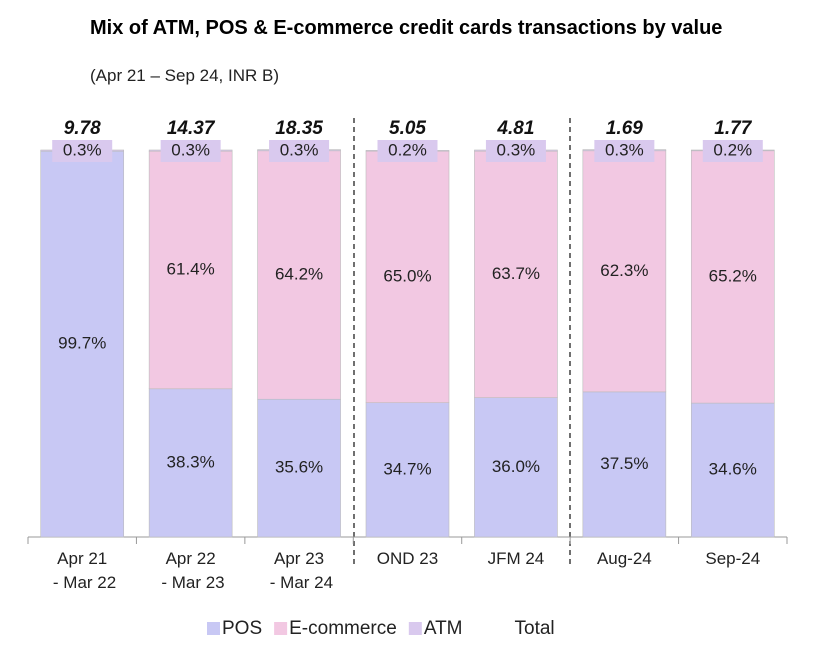  I want to click on total-label: 1.77, so click(733, 128).